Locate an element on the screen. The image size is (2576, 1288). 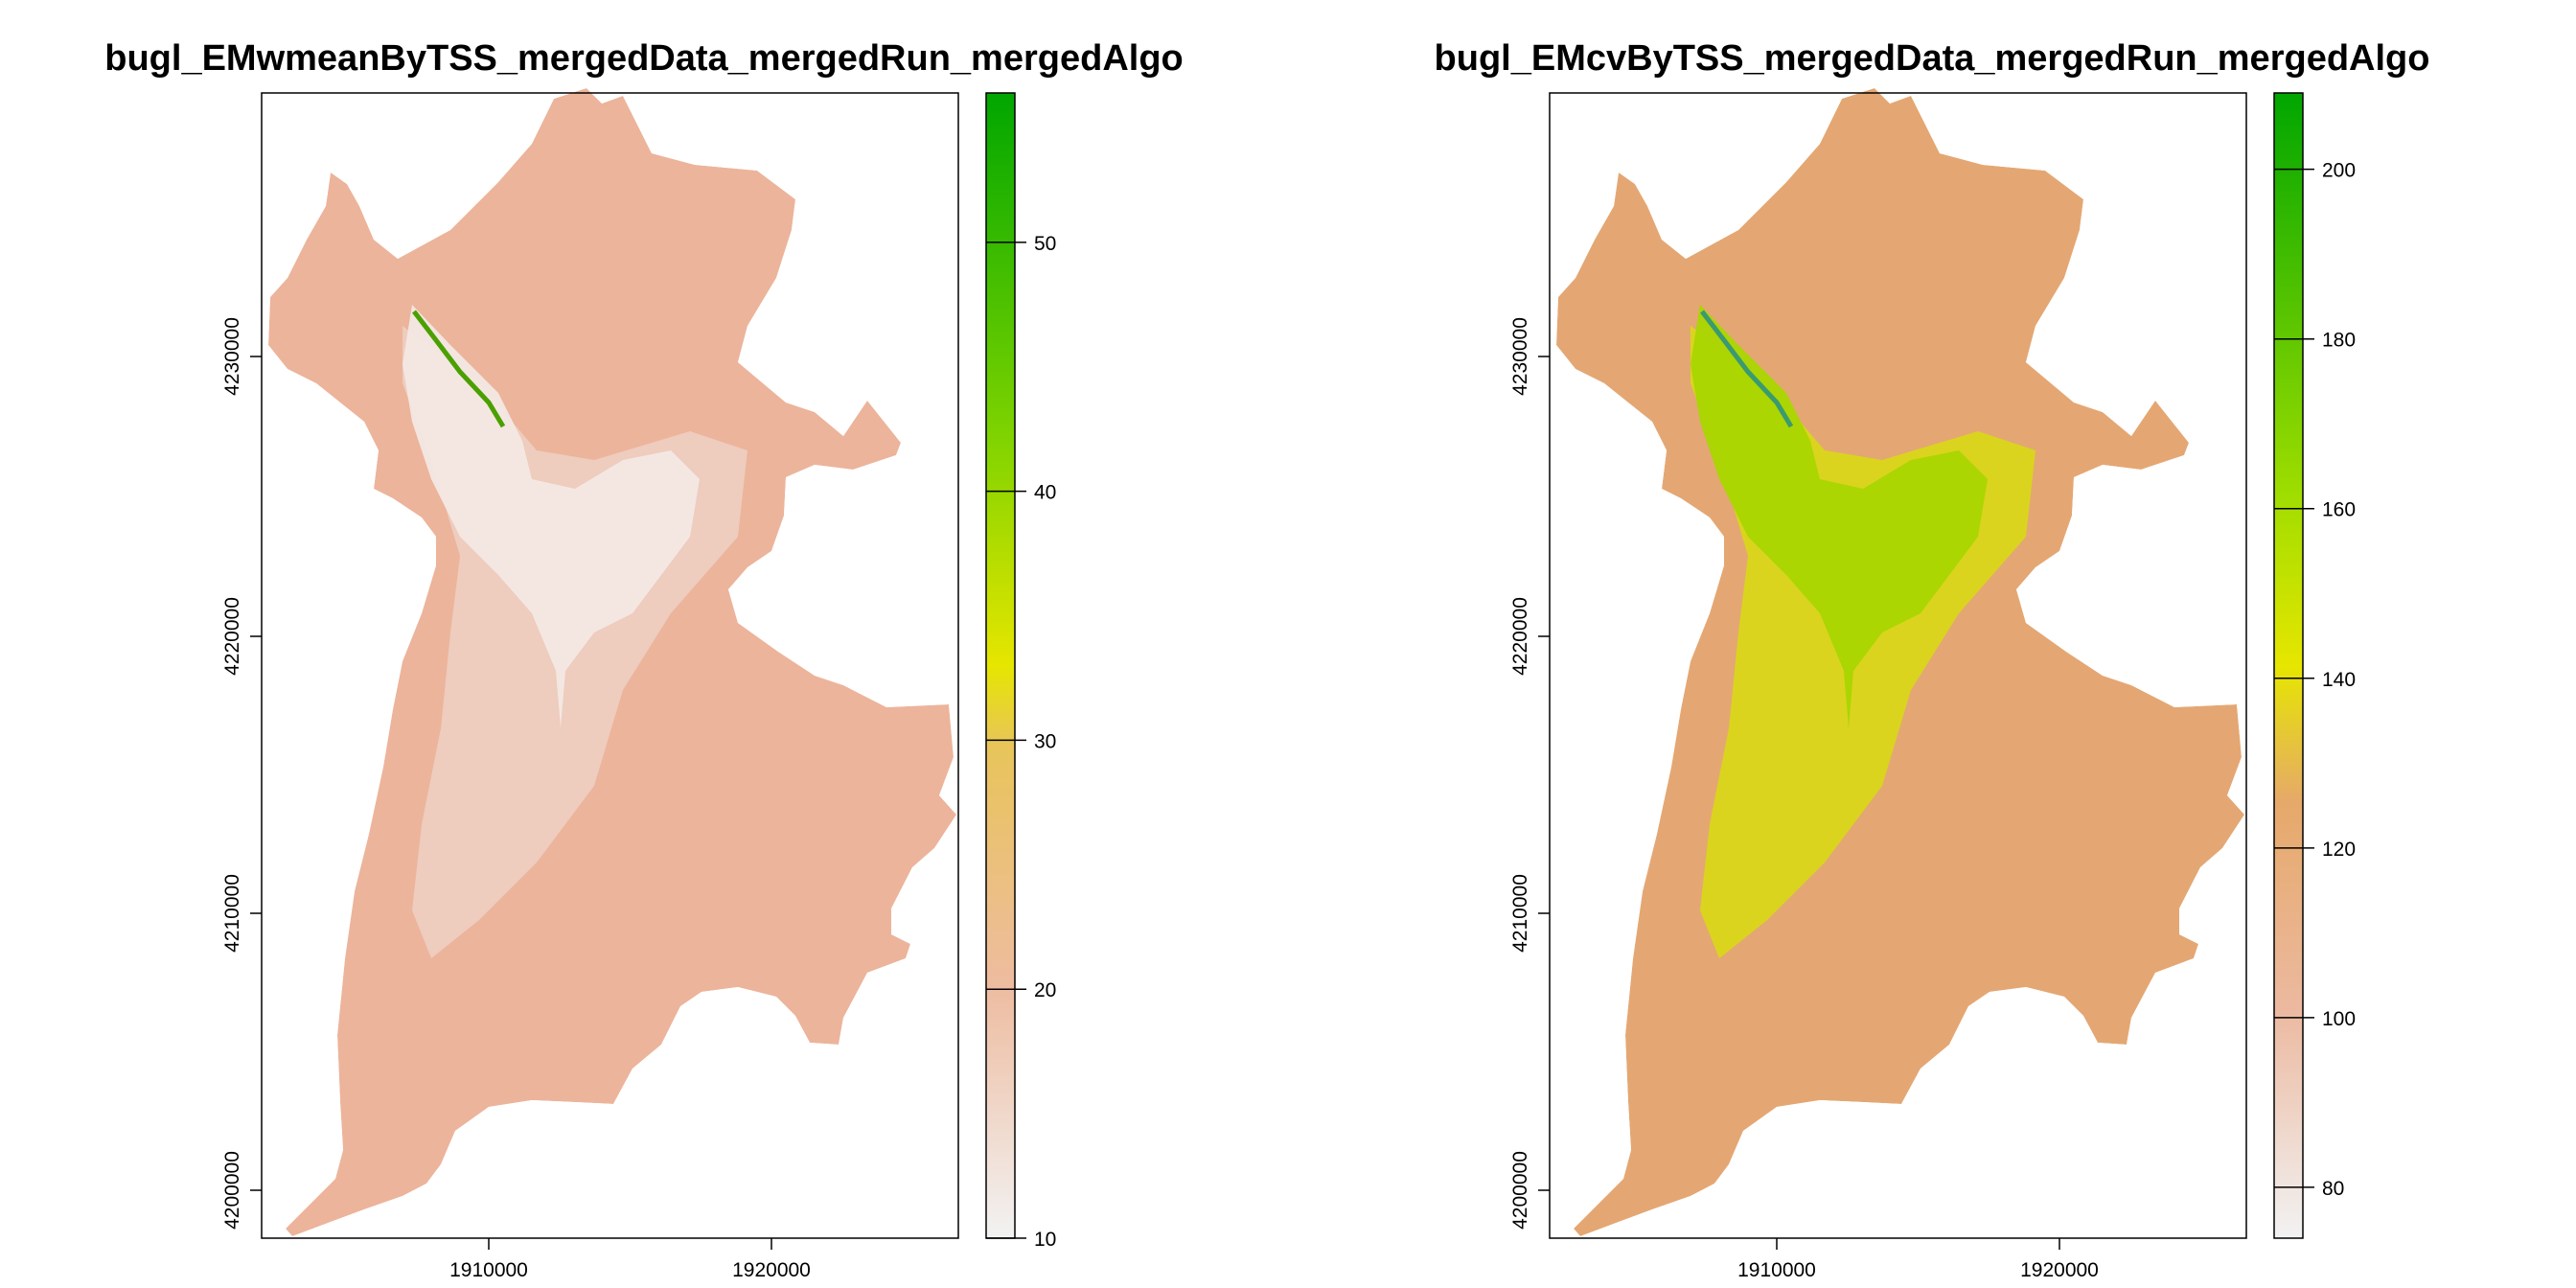
legend-tick-label: 120 is located at coordinates (2339, 850).